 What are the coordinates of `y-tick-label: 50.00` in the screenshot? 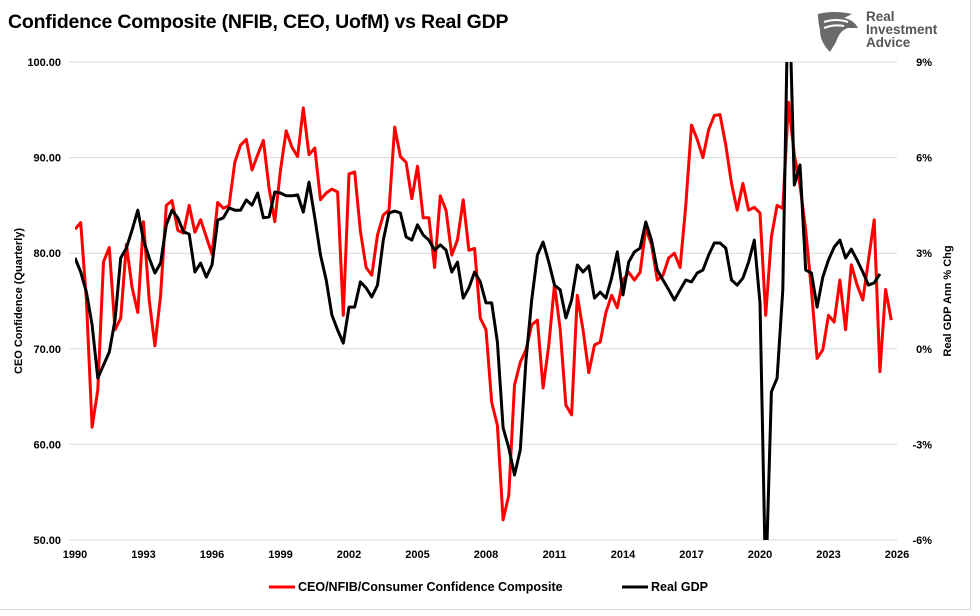 It's located at (47, 541).